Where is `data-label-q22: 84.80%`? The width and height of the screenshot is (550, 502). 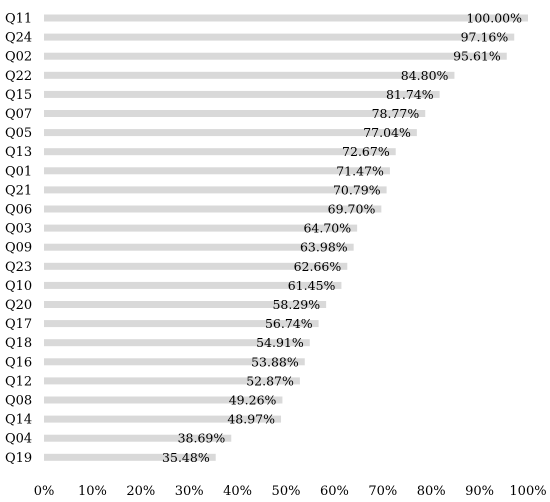 data-label-q22: 84.80% is located at coordinates (425, 75).